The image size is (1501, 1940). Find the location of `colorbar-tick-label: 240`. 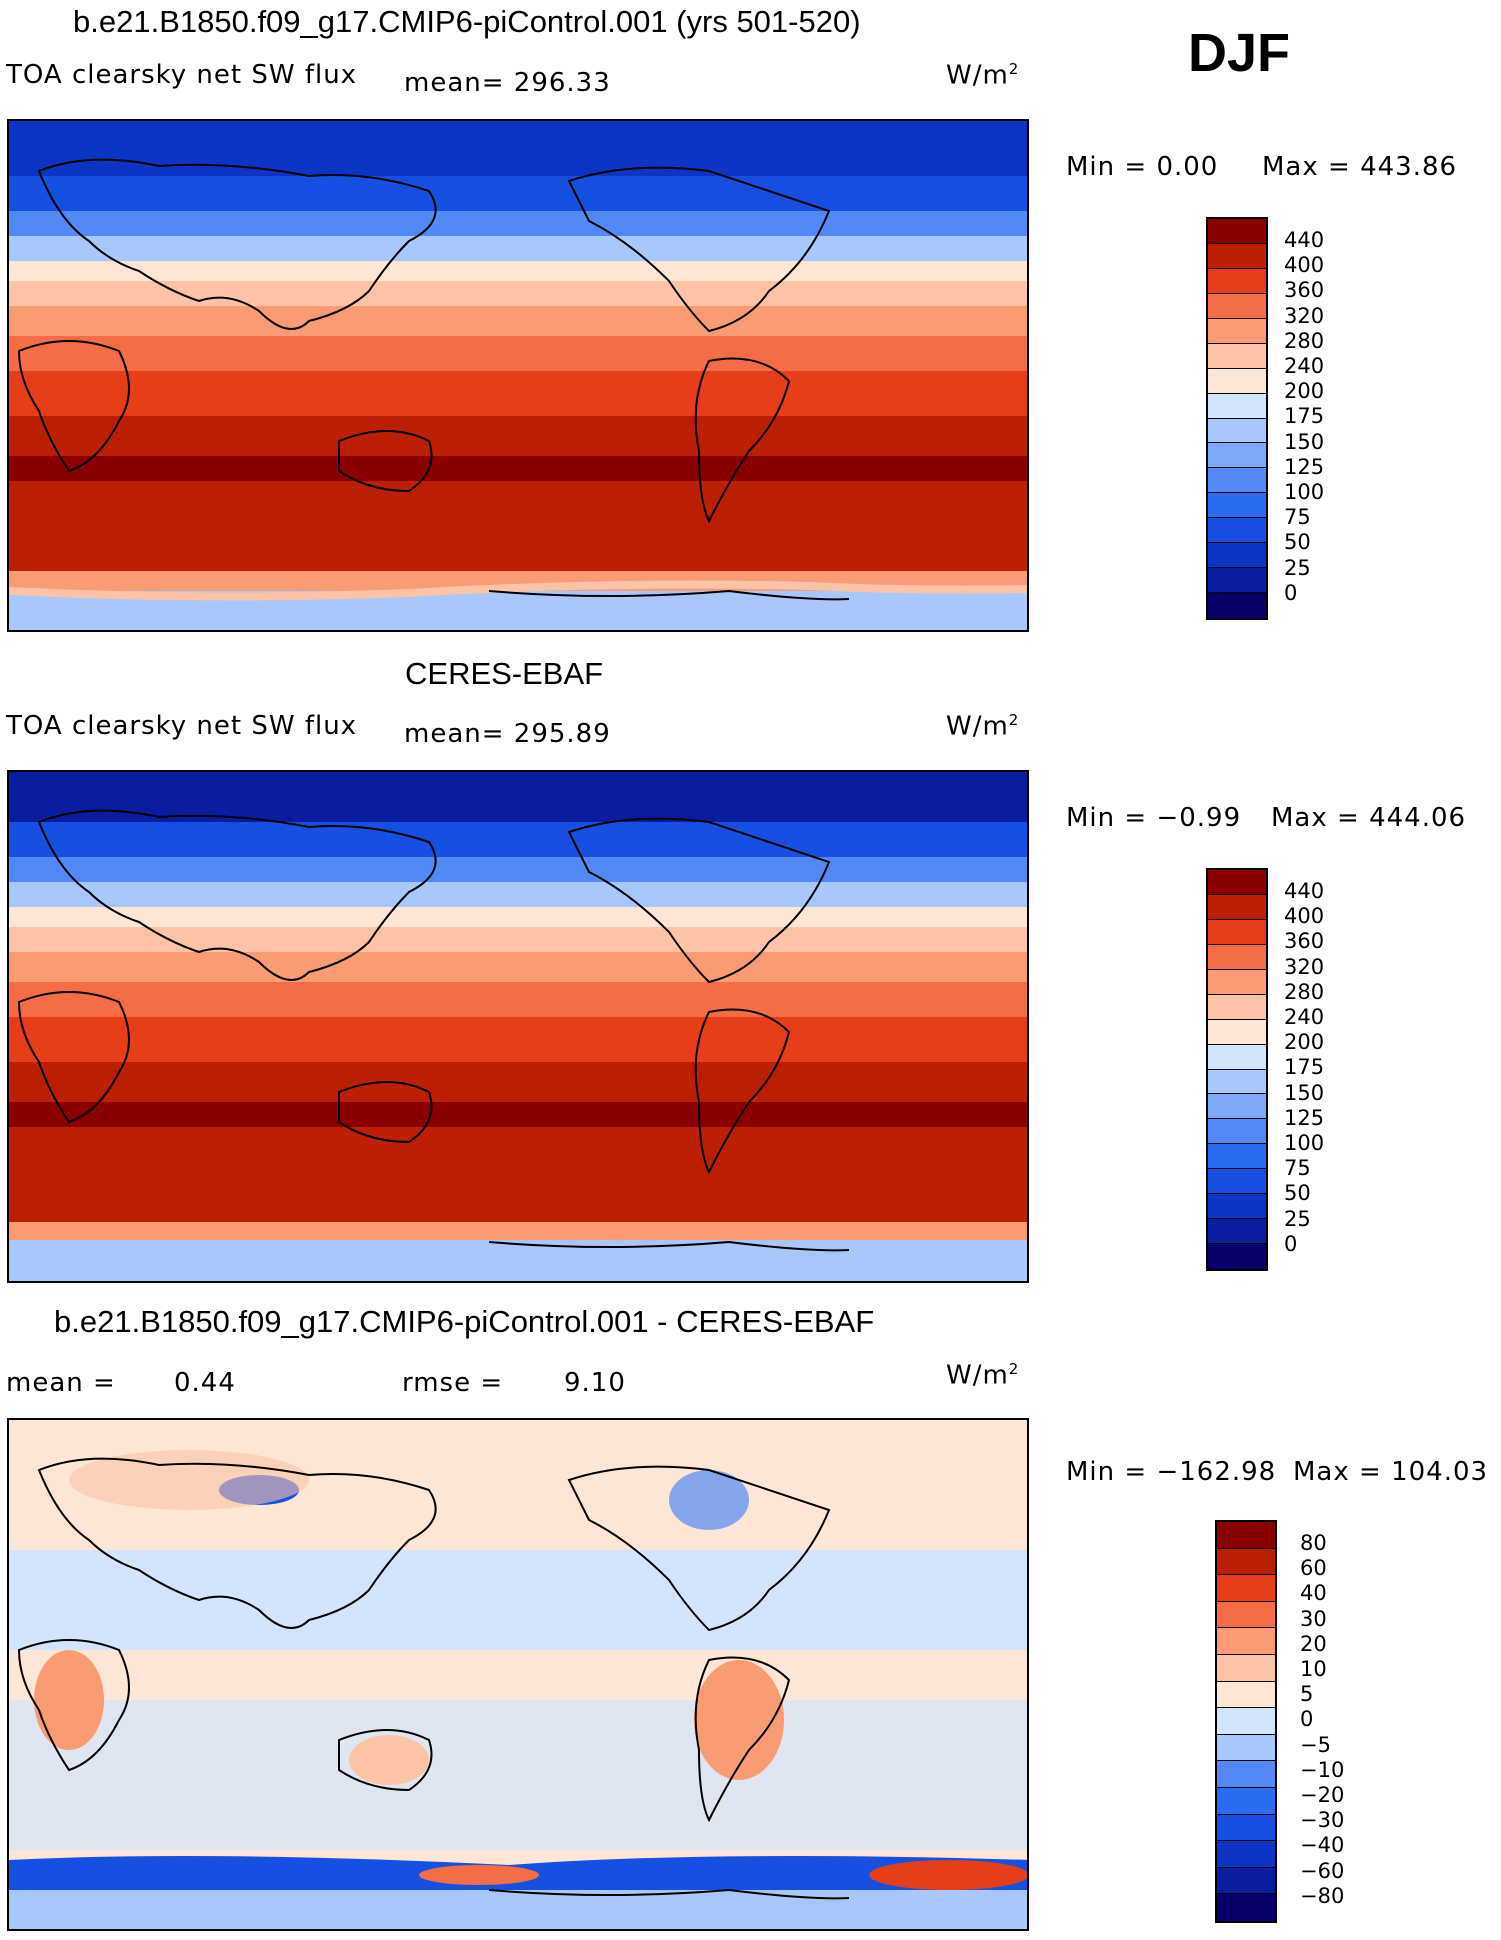

colorbar-tick-label: 240 is located at coordinates (1304, 366).